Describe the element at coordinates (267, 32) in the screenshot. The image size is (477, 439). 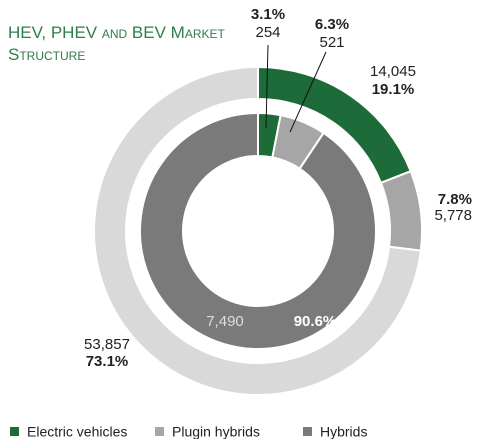
I see `value-label: 254` at that location.